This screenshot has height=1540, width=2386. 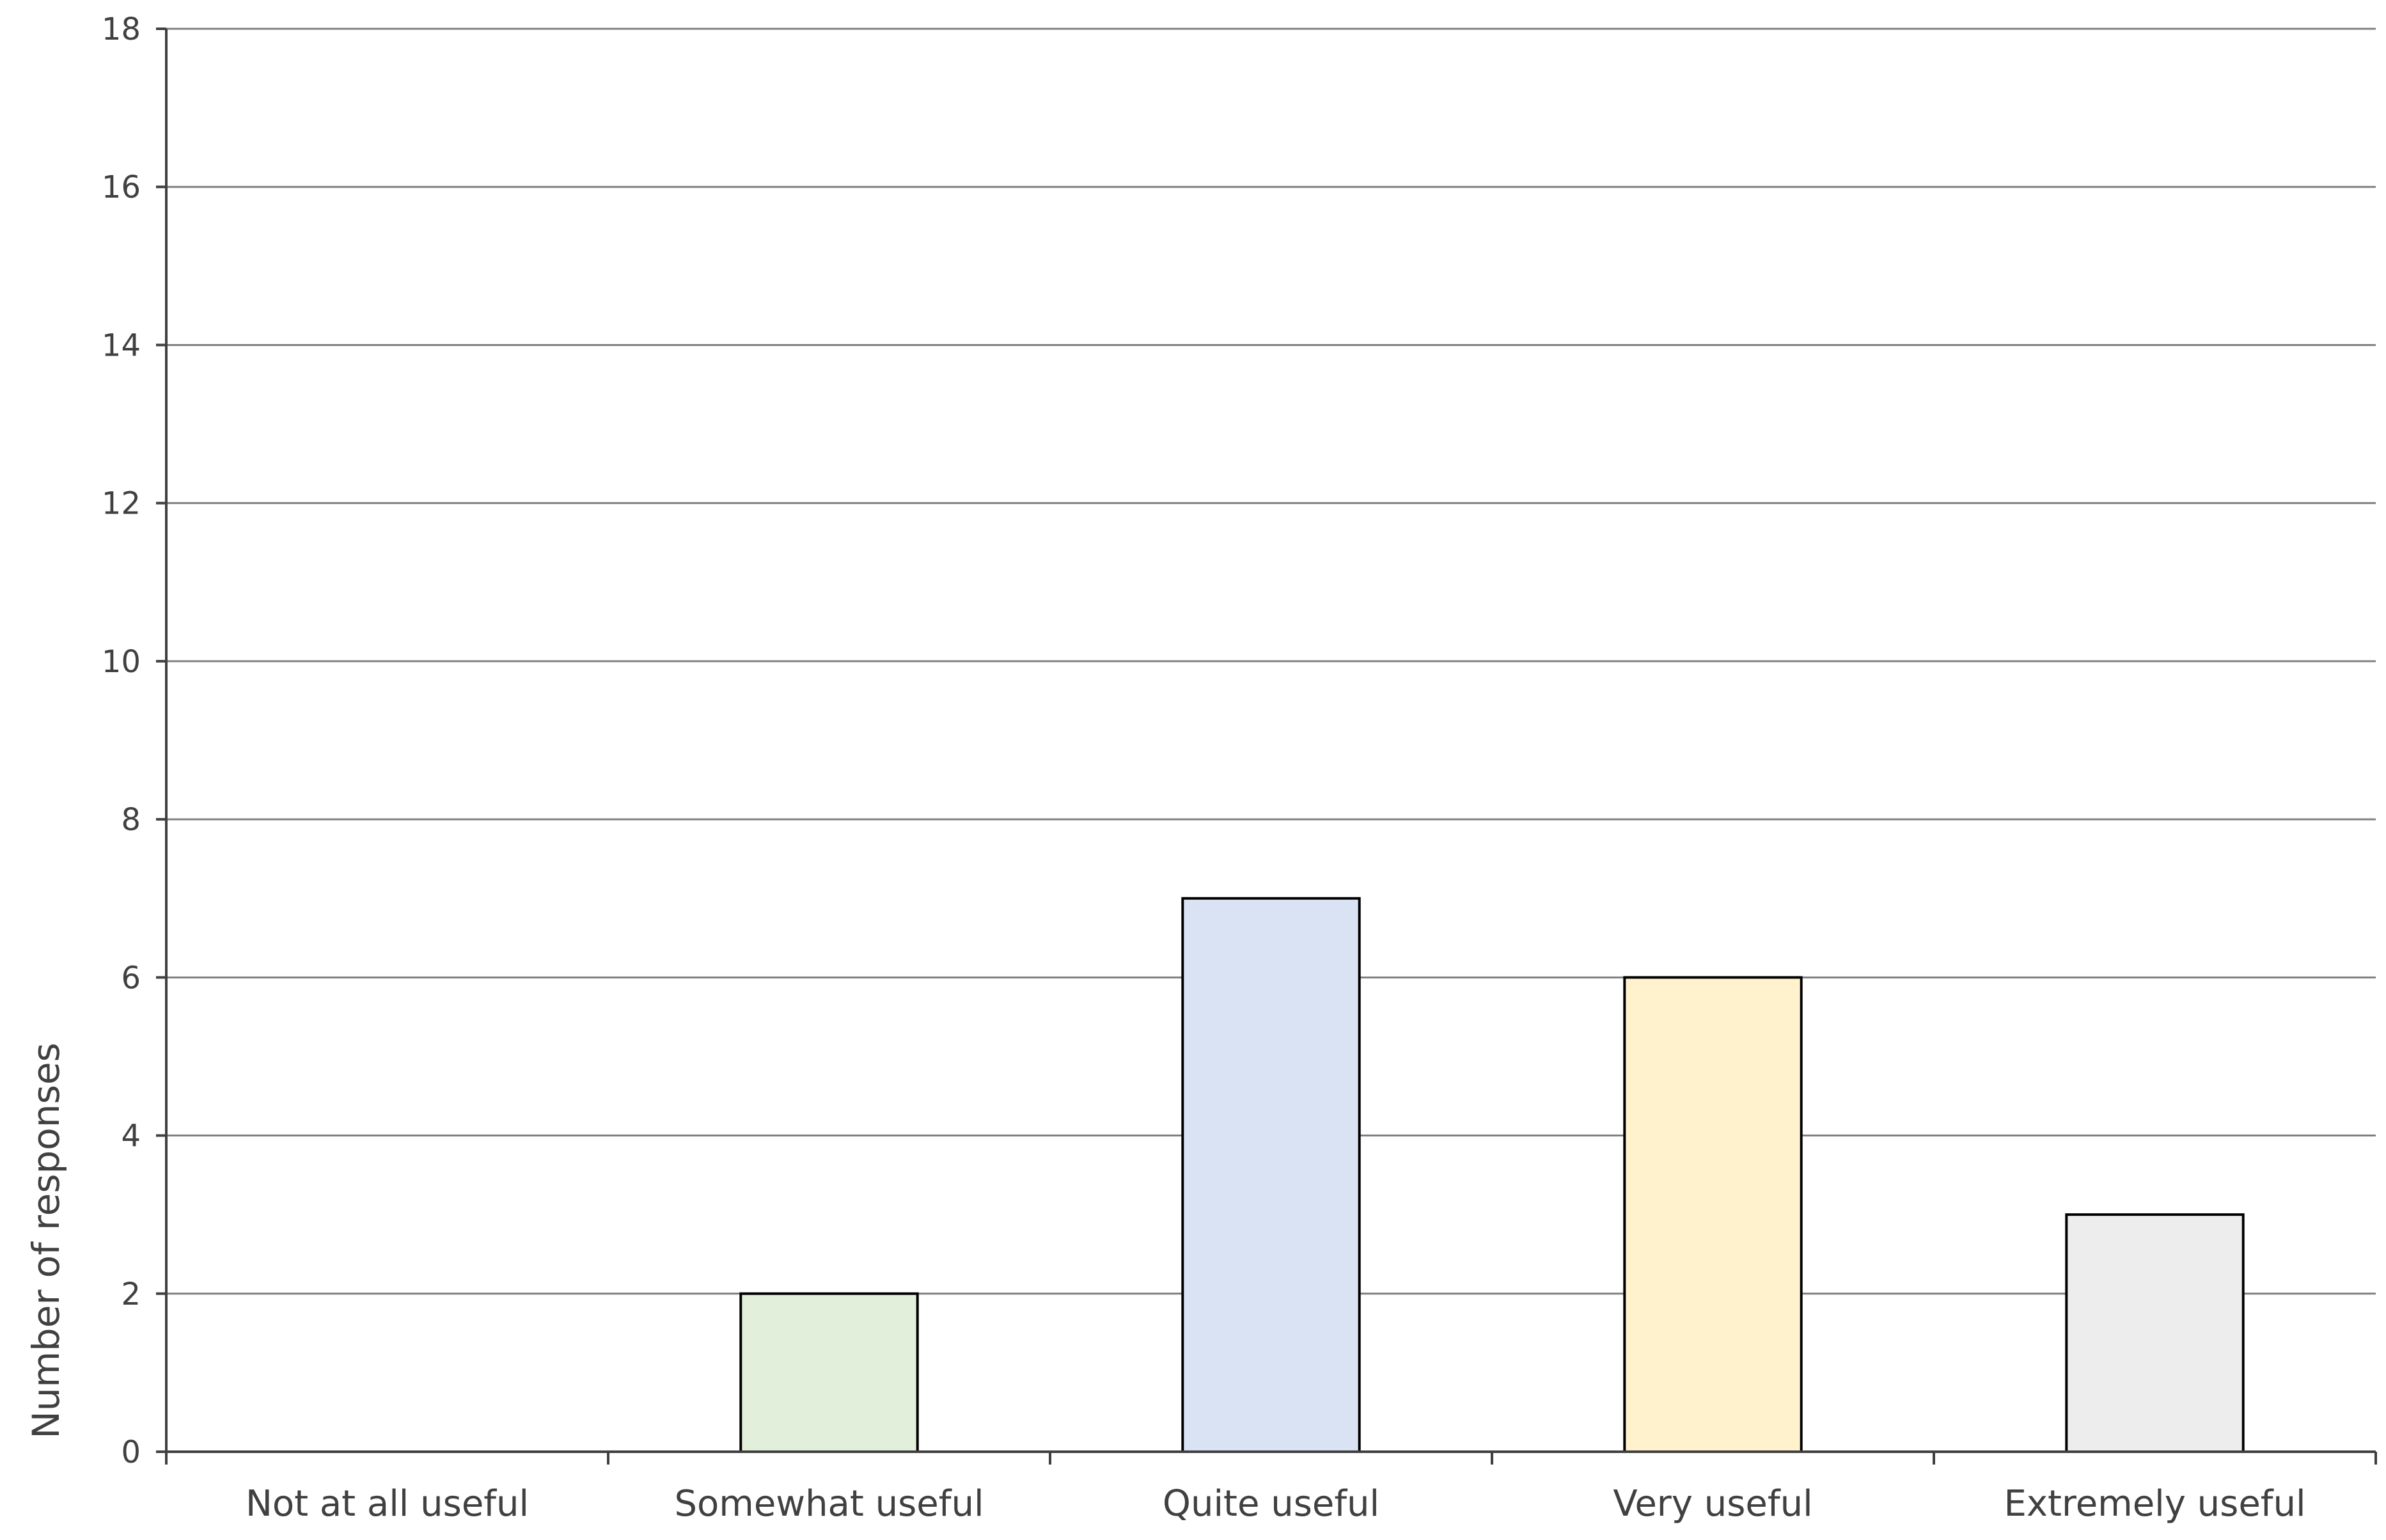 What do you see at coordinates (1271, 1175) in the screenshot?
I see `bar-quite-useful` at bounding box center [1271, 1175].